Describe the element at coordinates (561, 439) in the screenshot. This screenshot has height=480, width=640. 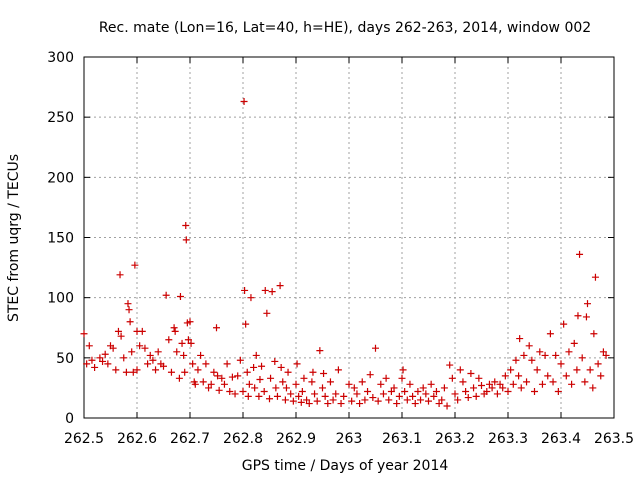
I see `x-tick-label: 263.4` at that location.